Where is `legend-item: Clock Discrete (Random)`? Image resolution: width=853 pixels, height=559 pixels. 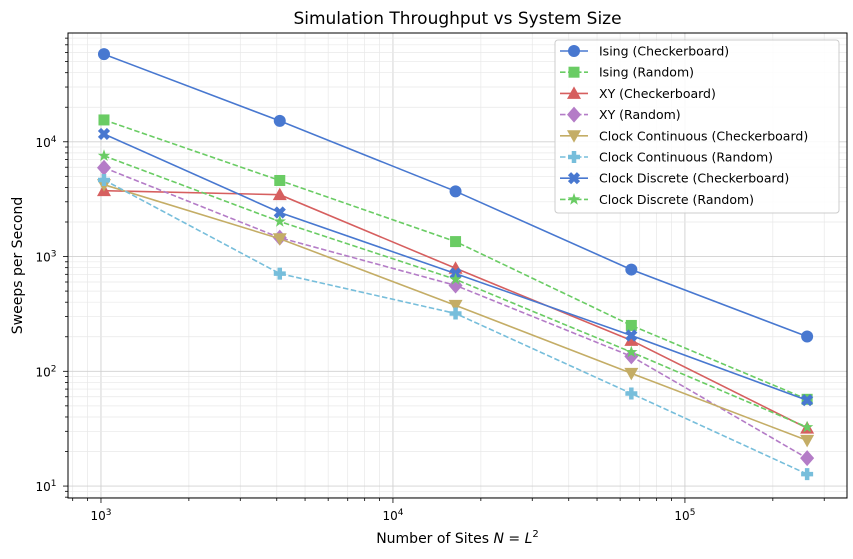
legend-item: Clock Discrete (Random) is located at coordinates (657, 199).